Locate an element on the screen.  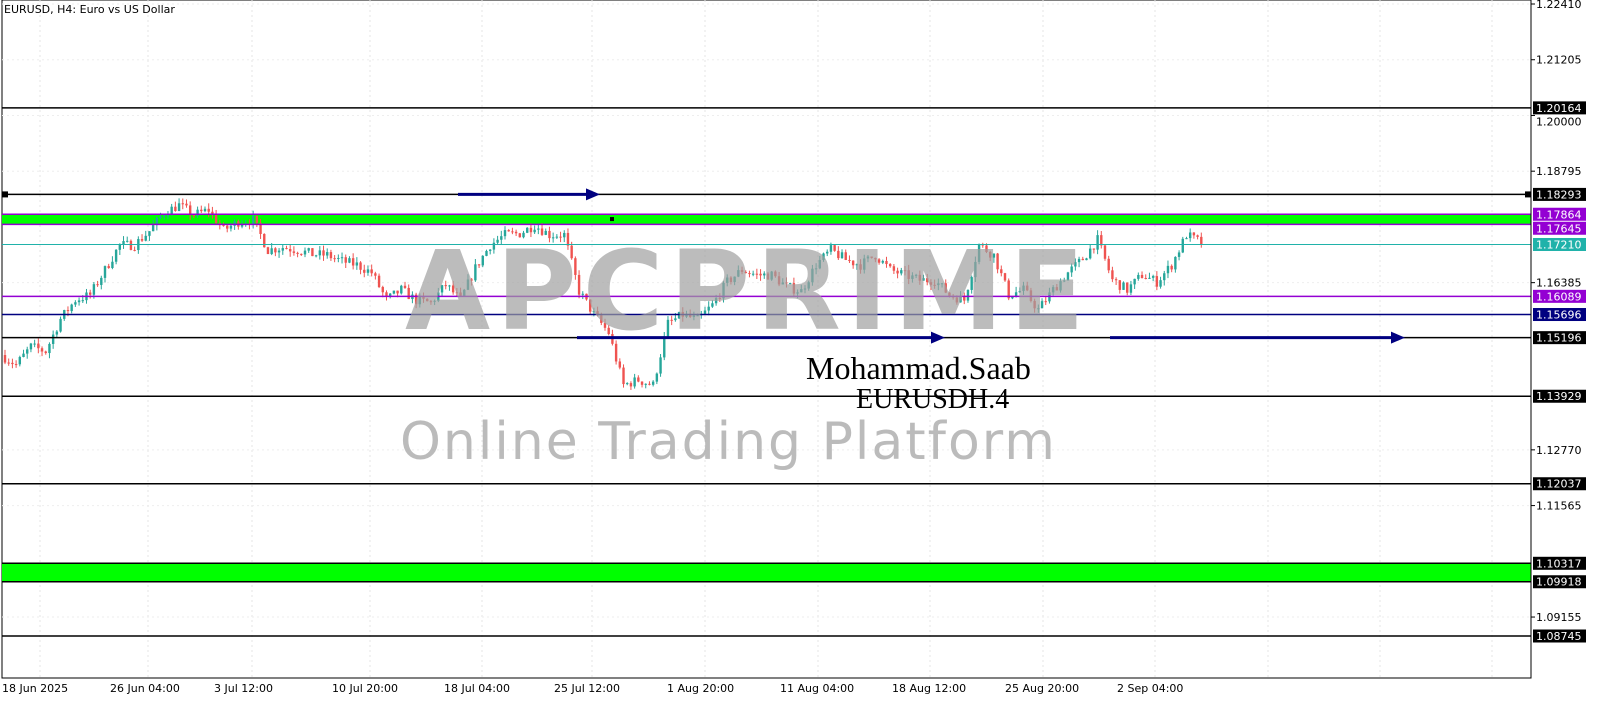
level-price-label: 1.15196 is located at coordinates (1559, 338).